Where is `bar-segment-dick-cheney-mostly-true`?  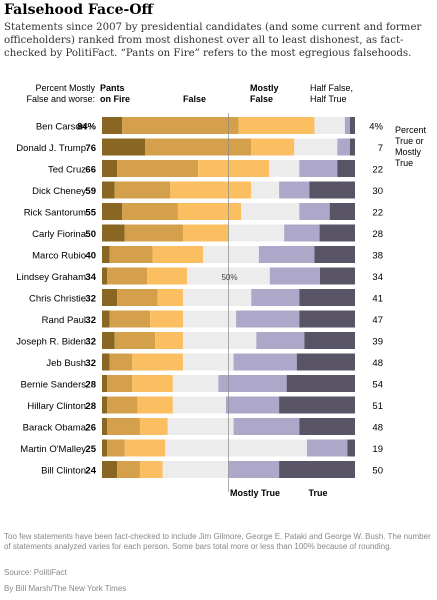
bar-segment-dick-cheney-mostly-true is located at coordinates (294, 190).